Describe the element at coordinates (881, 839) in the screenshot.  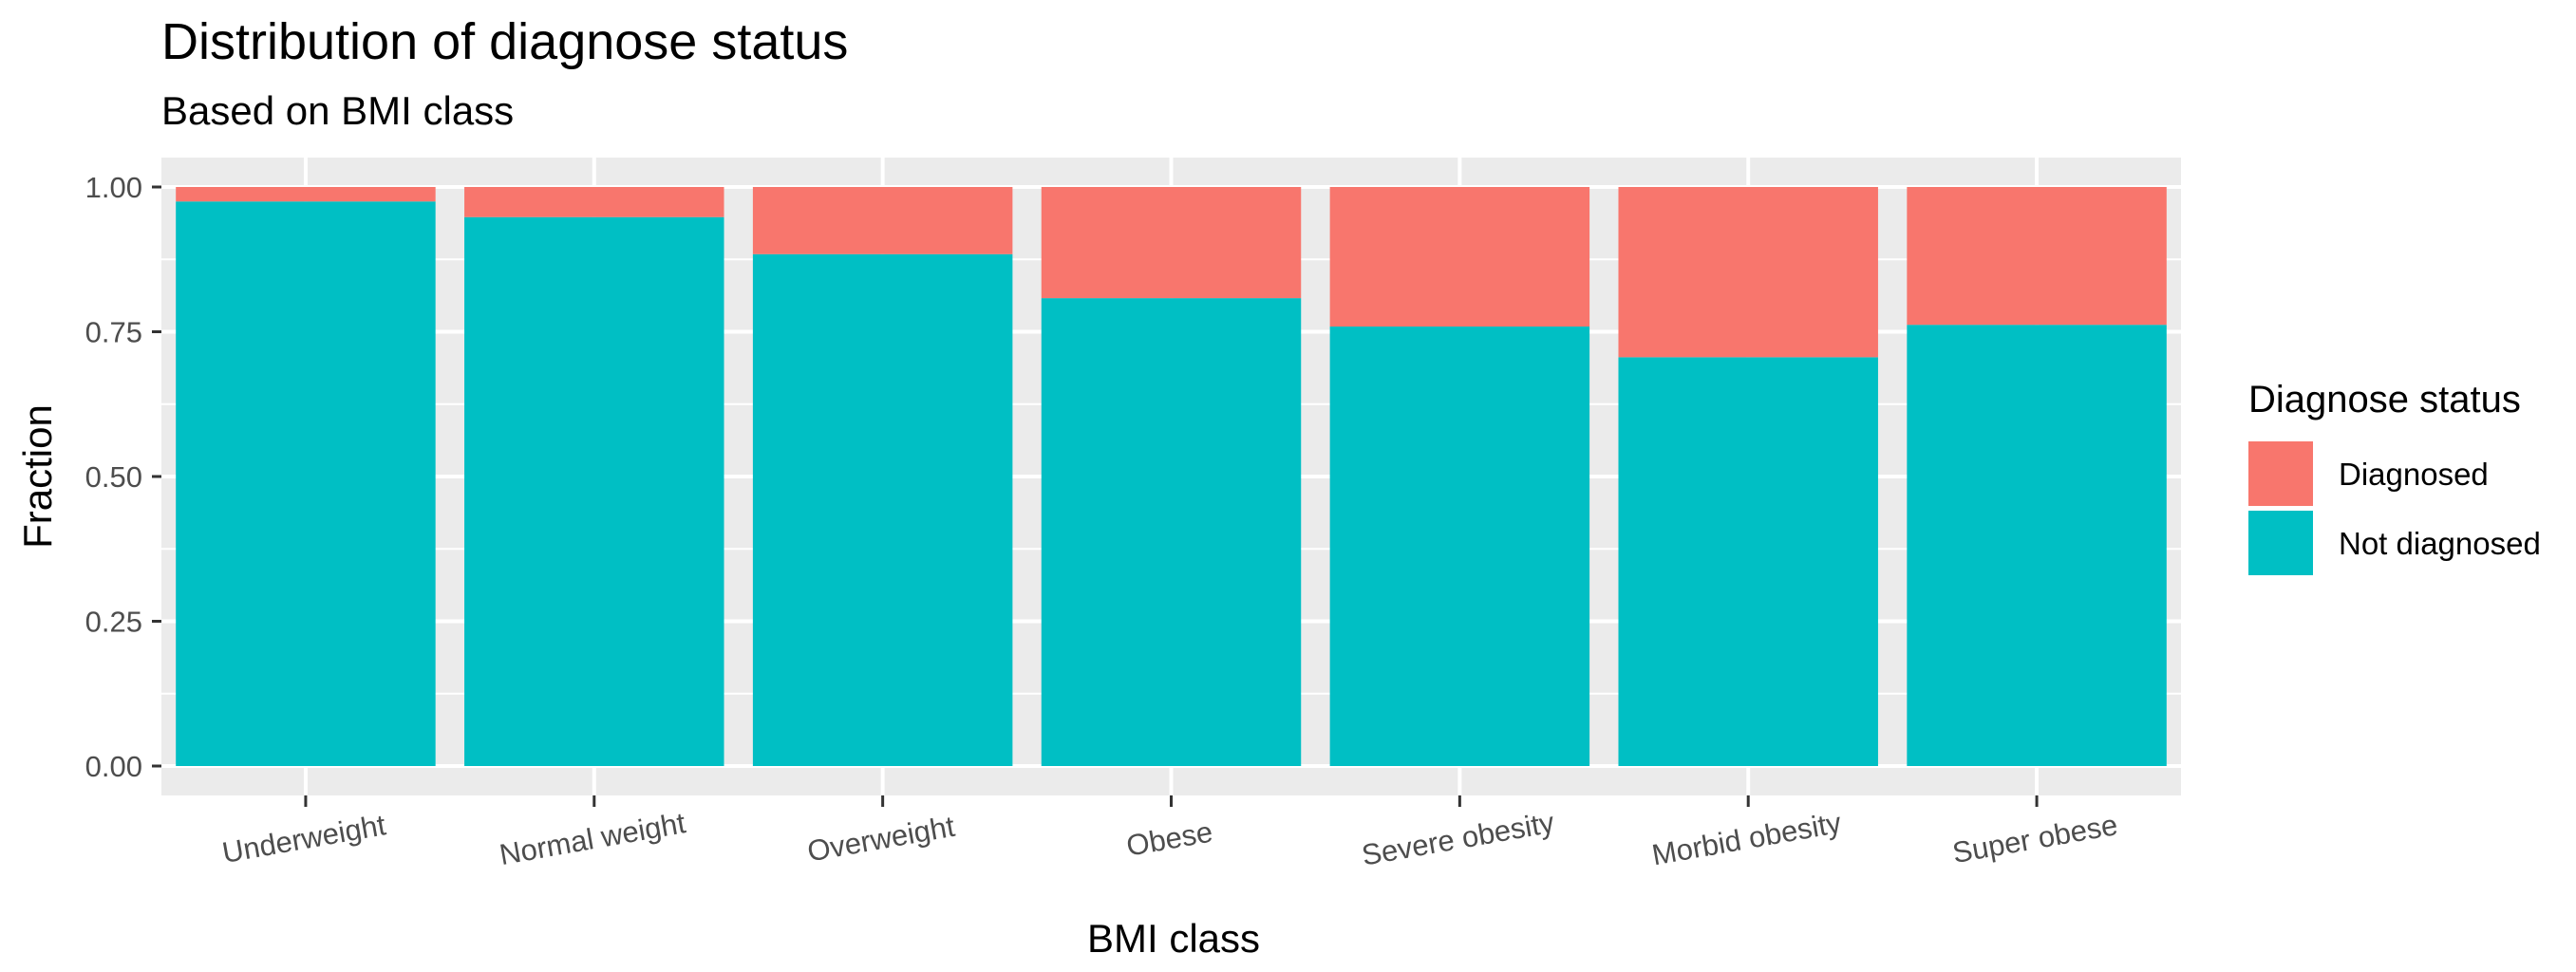
I see `x-tick-label: Overweight` at that location.